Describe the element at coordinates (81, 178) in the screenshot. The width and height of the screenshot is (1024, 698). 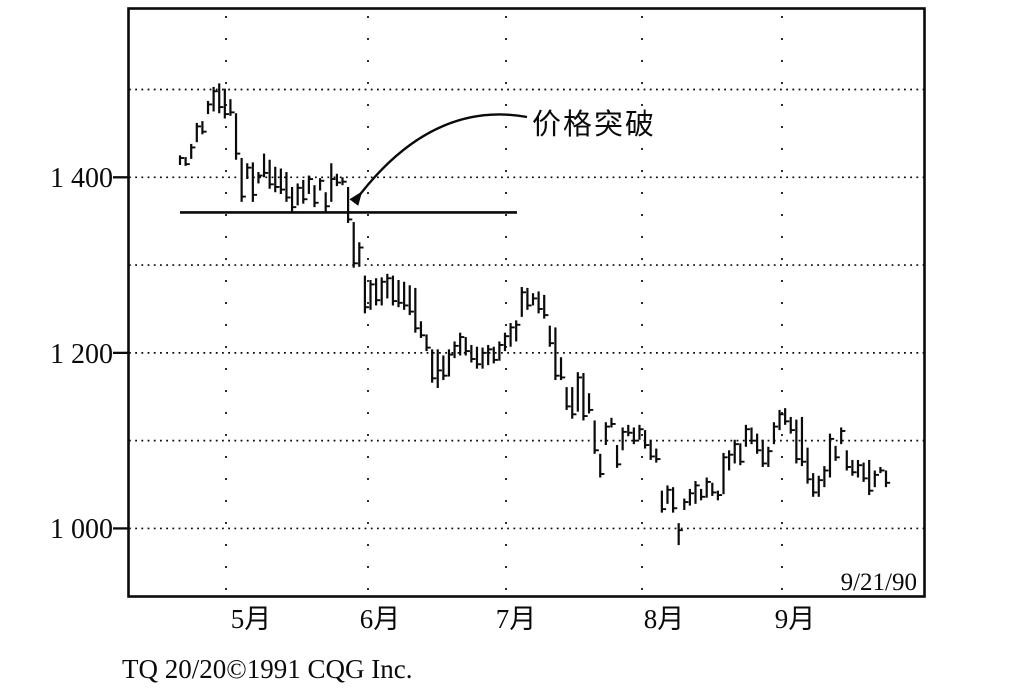
I see `y-axis-label-1400: 1 400` at that location.